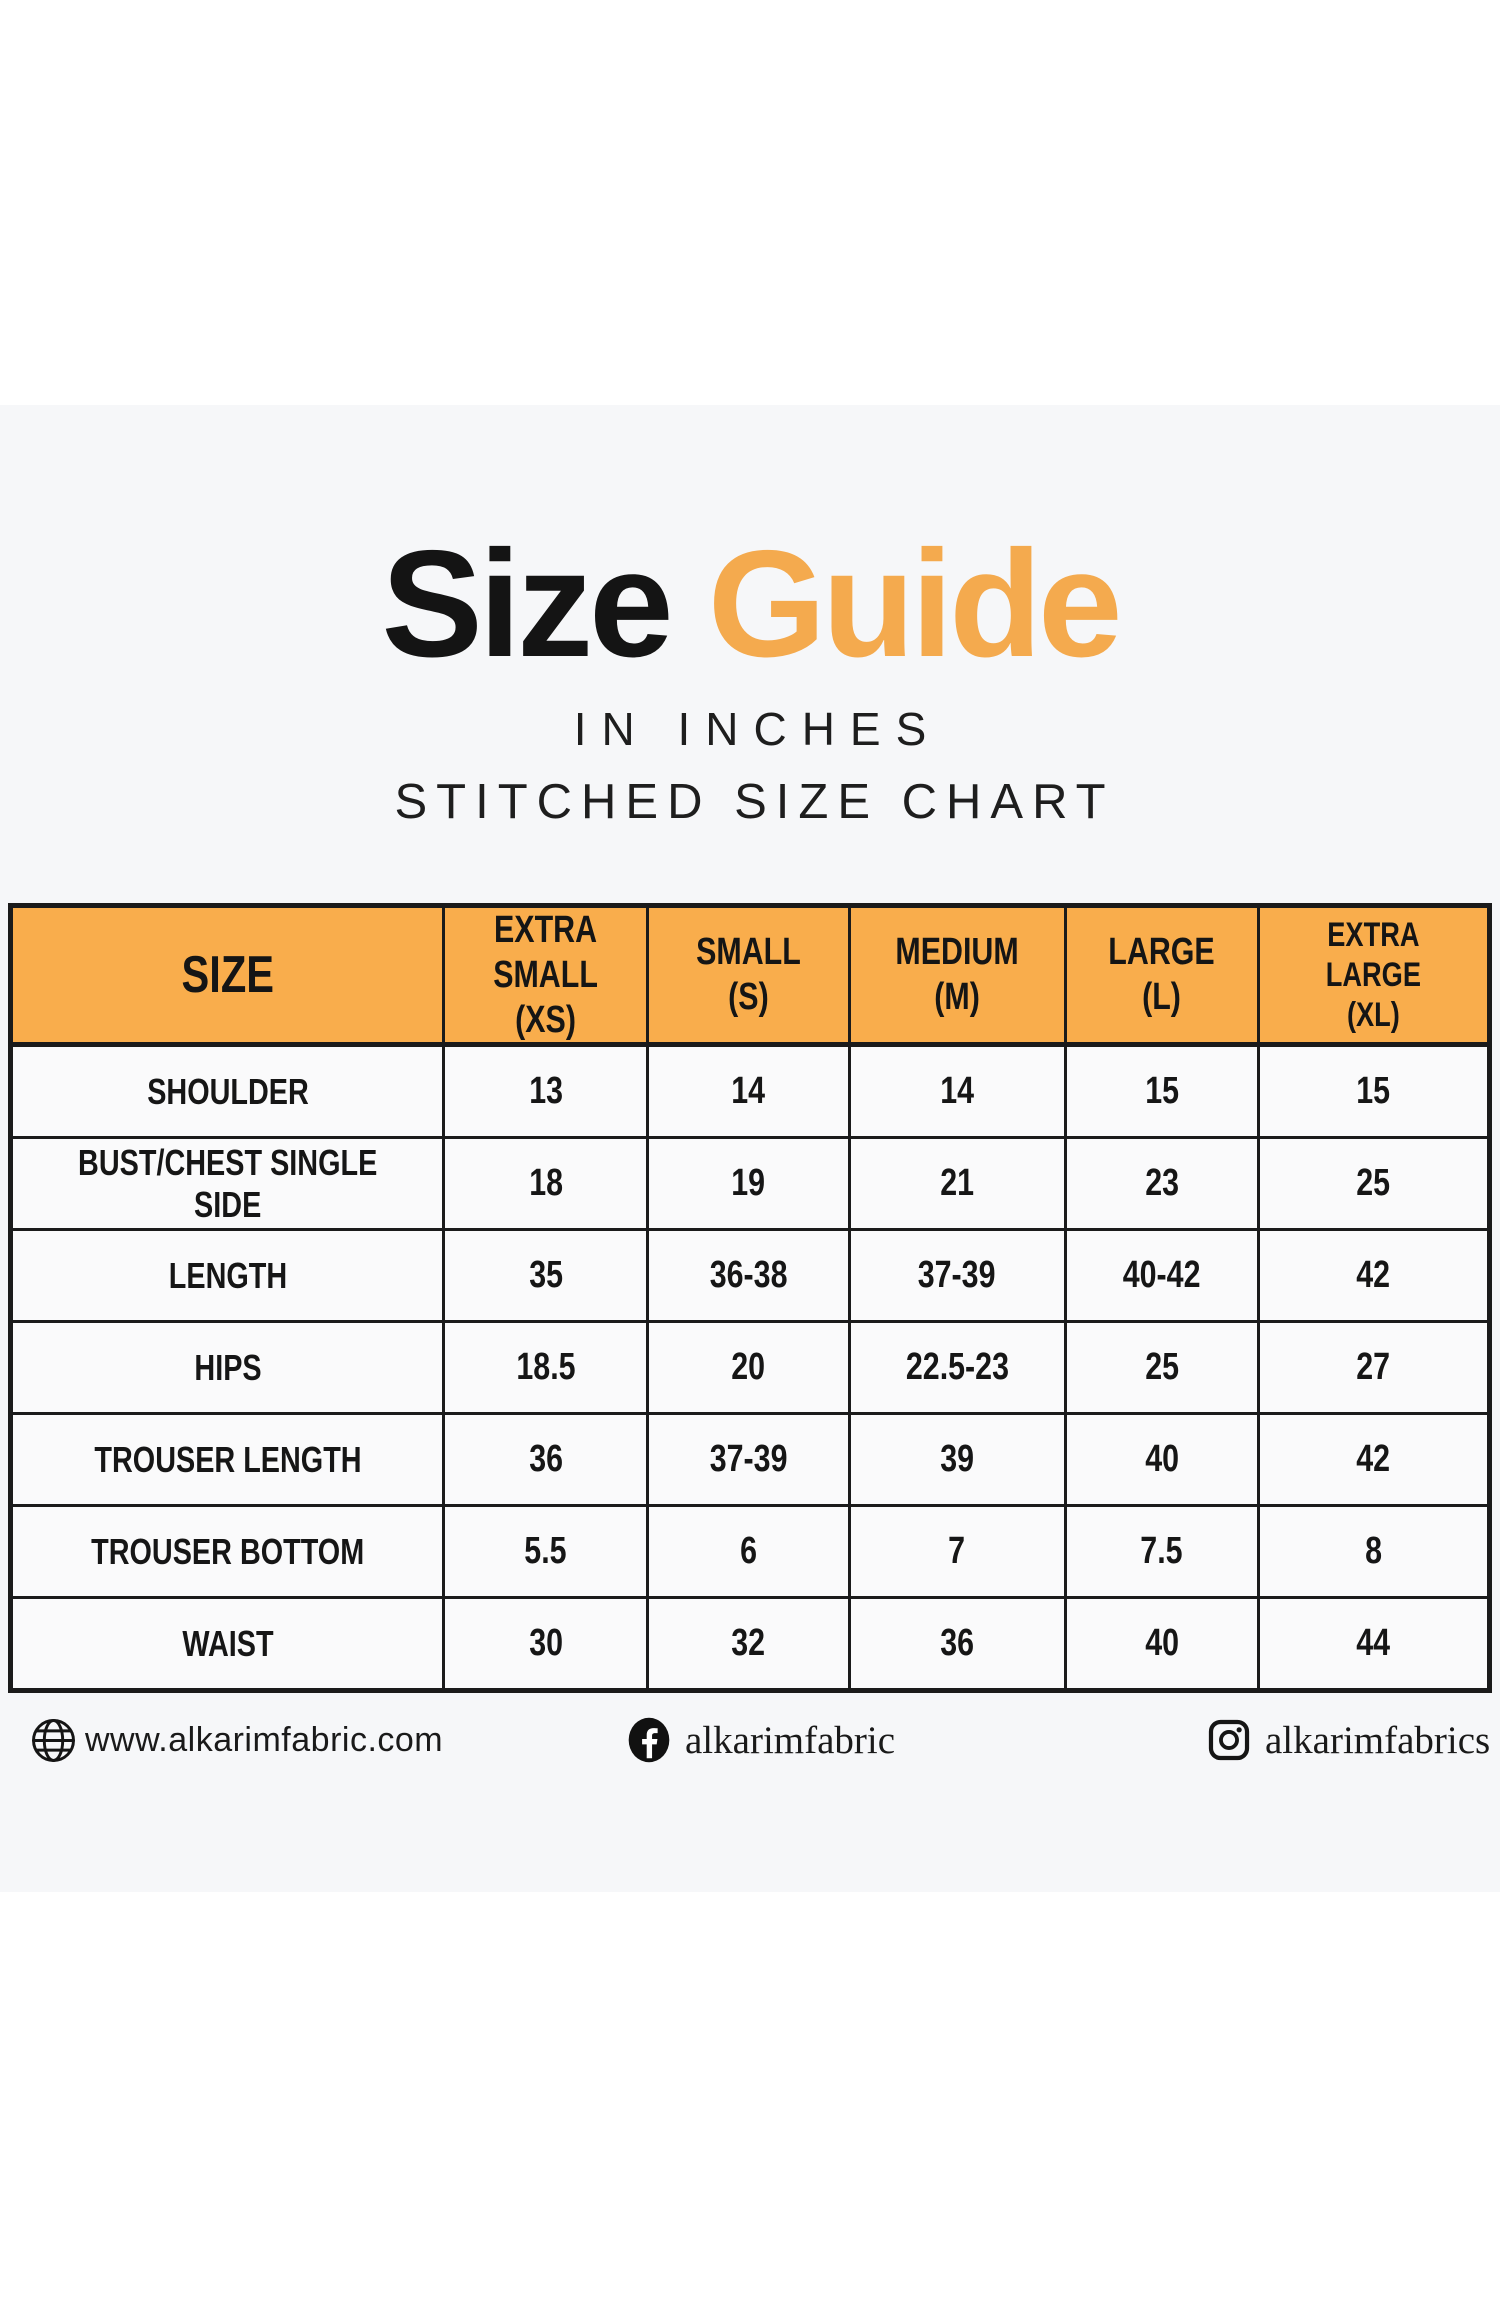 The width and height of the screenshot is (1500, 2300). I want to click on size-value-cell: 21, so click(957, 1184).